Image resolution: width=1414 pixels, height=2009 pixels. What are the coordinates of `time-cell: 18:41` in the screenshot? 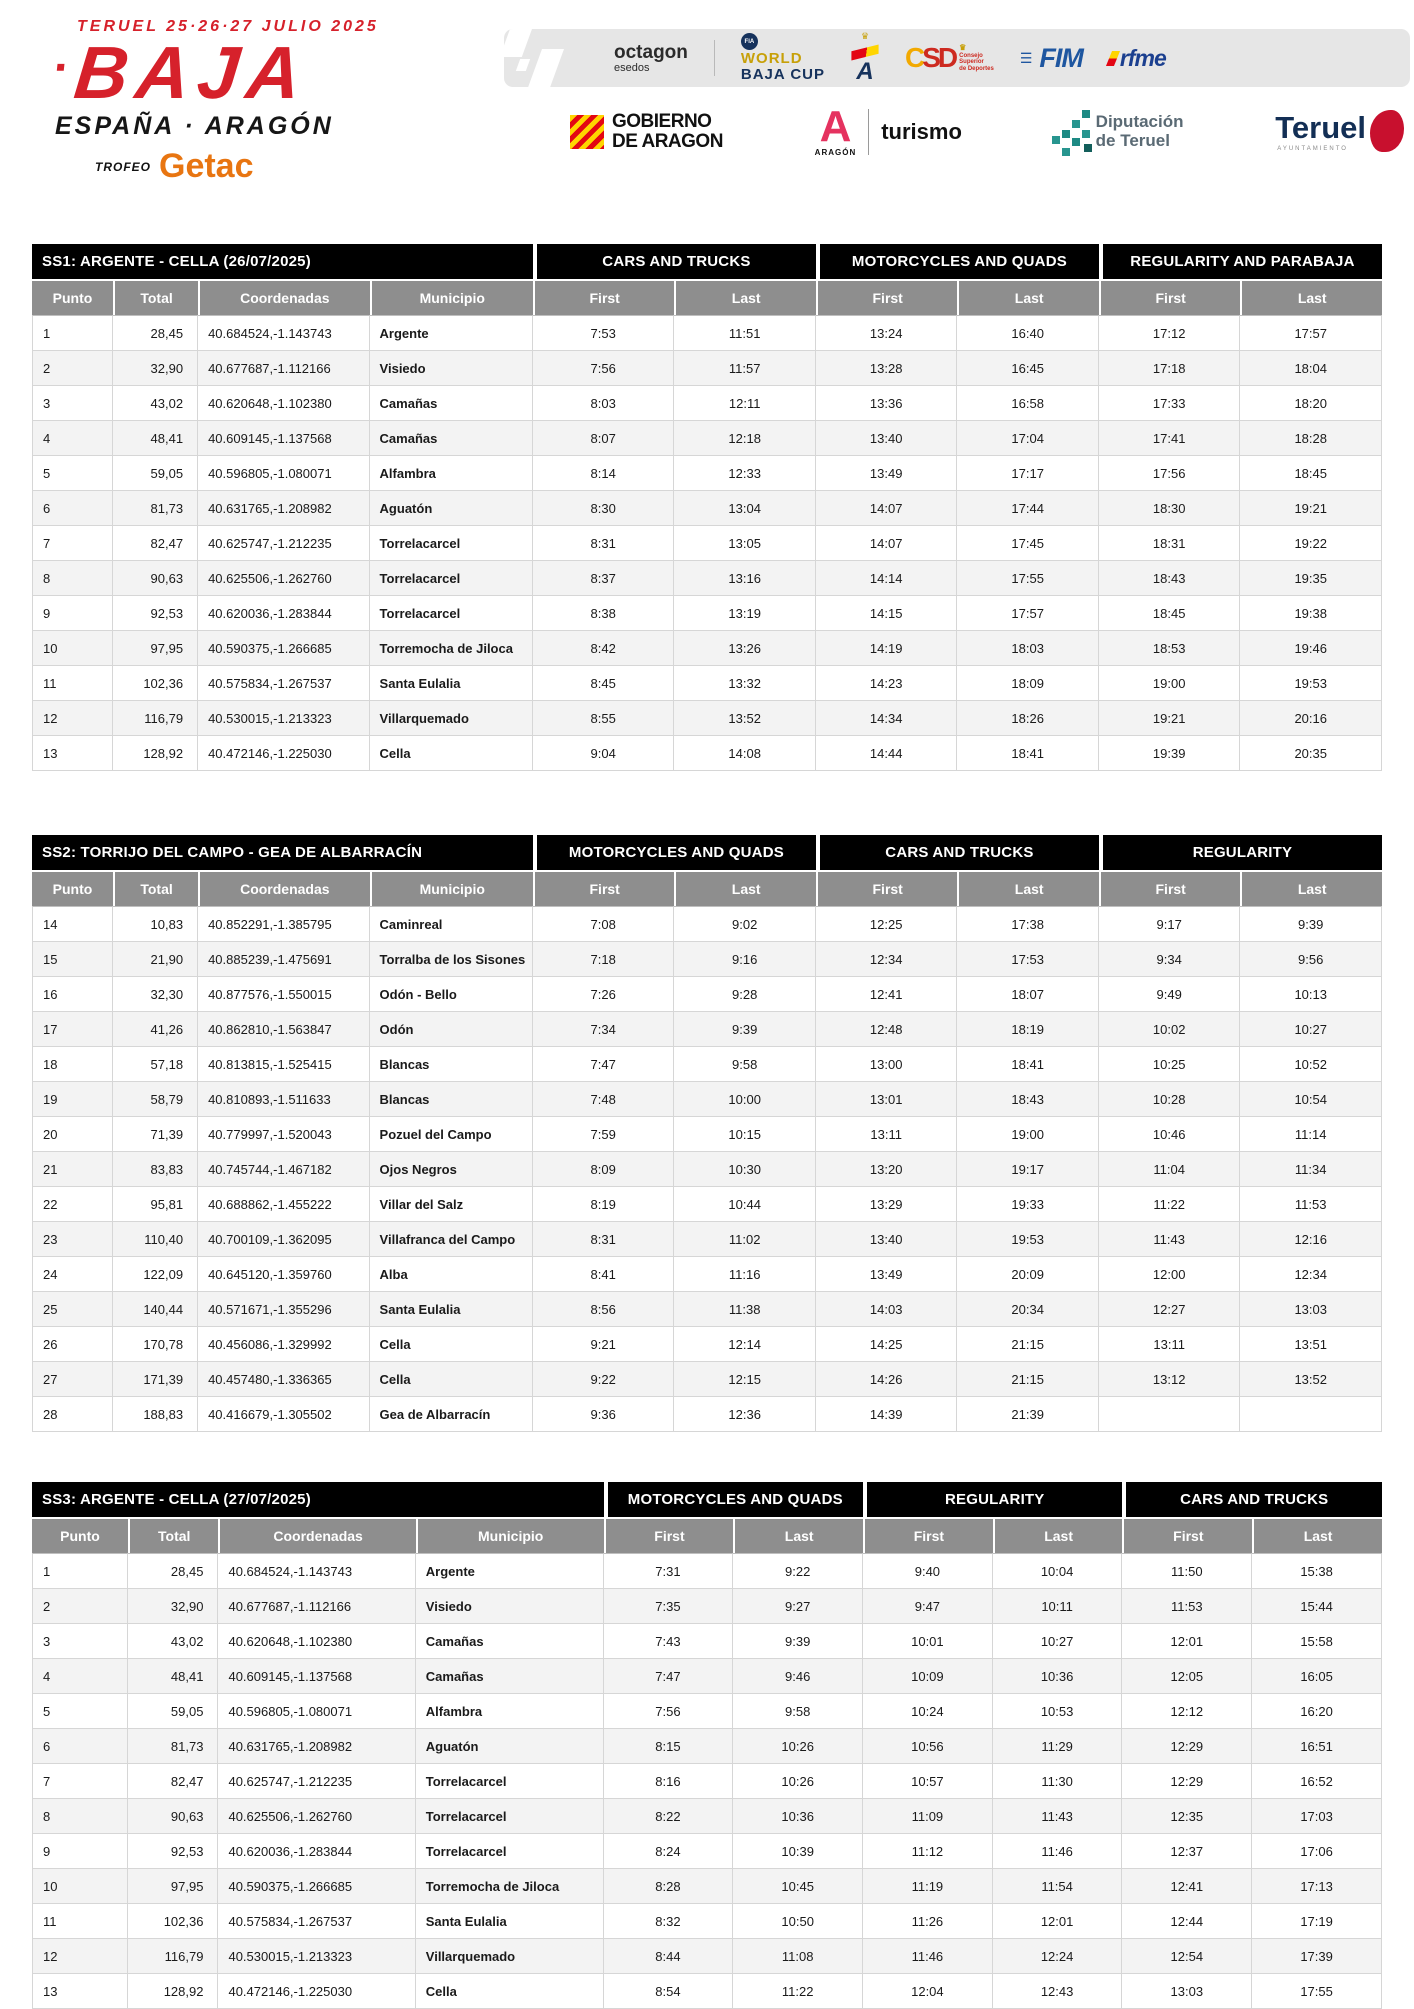 It's located at (1028, 753).